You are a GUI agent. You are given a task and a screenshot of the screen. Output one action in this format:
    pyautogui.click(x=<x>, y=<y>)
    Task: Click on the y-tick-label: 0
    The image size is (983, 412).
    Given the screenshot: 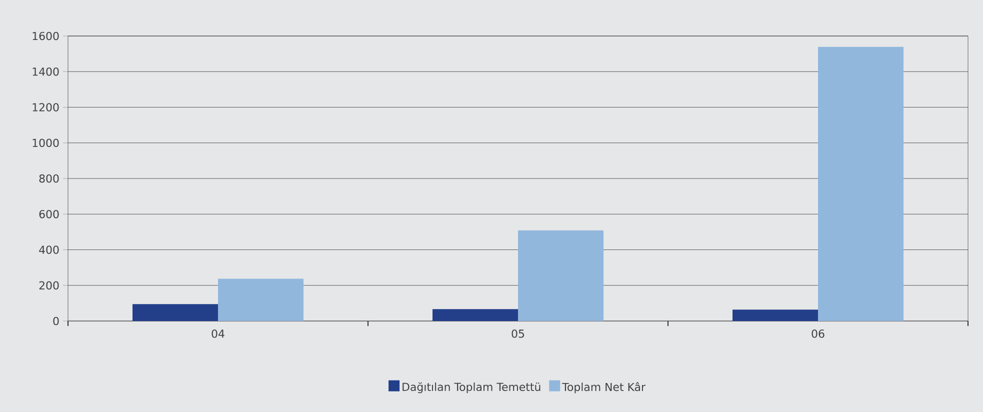 What is the action you would take?
    pyautogui.click(x=56, y=321)
    